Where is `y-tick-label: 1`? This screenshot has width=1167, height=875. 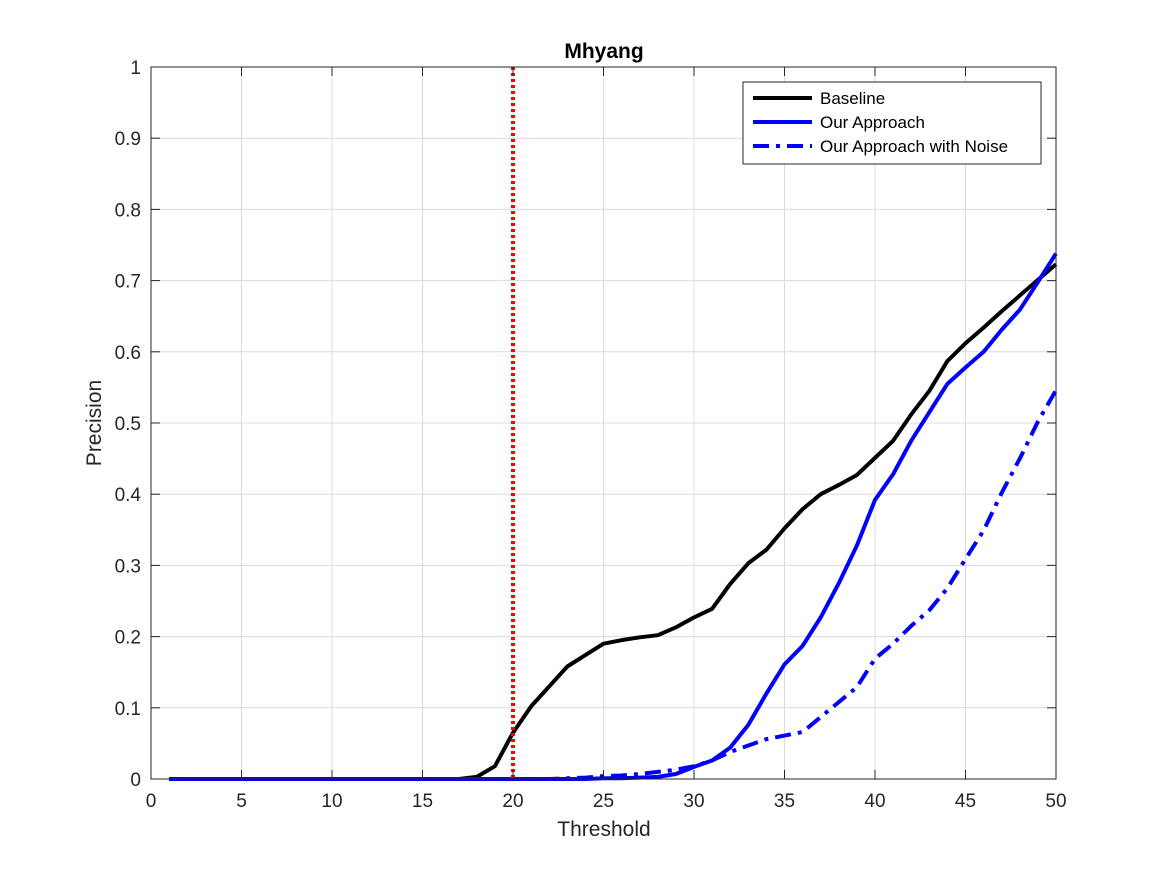
y-tick-label: 1 is located at coordinates (135, 68).